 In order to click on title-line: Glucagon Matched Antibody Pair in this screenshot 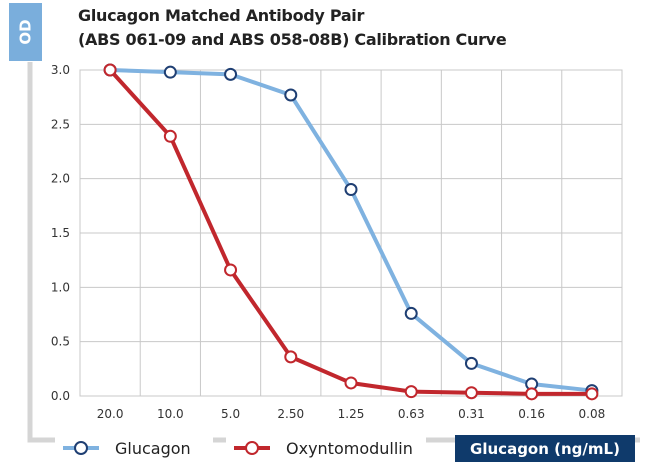, I will do `click(221, 15)`.